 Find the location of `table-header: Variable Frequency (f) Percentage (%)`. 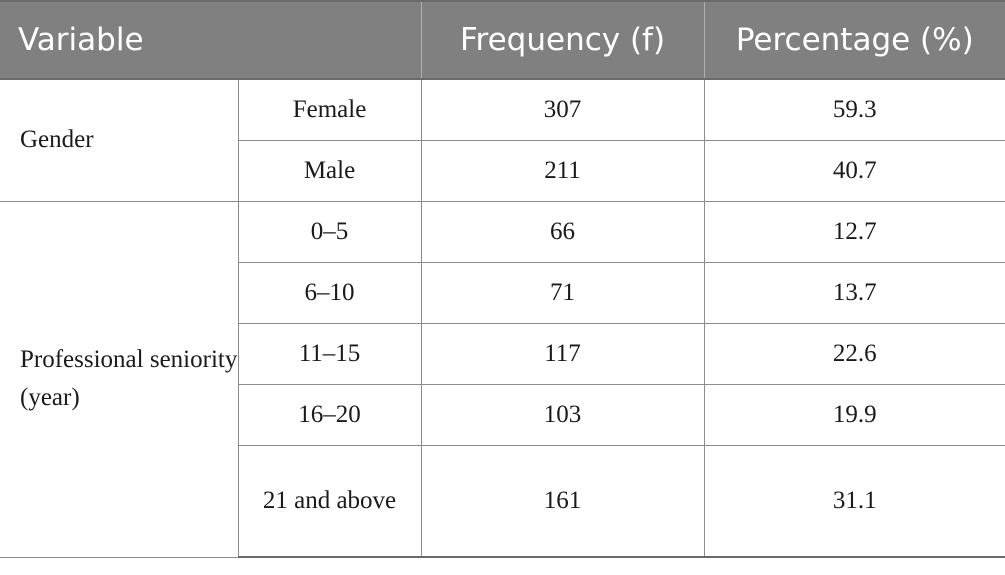

table-header: Variable Frequency (f) Percentage (%) is located at coordinates (502, 40).